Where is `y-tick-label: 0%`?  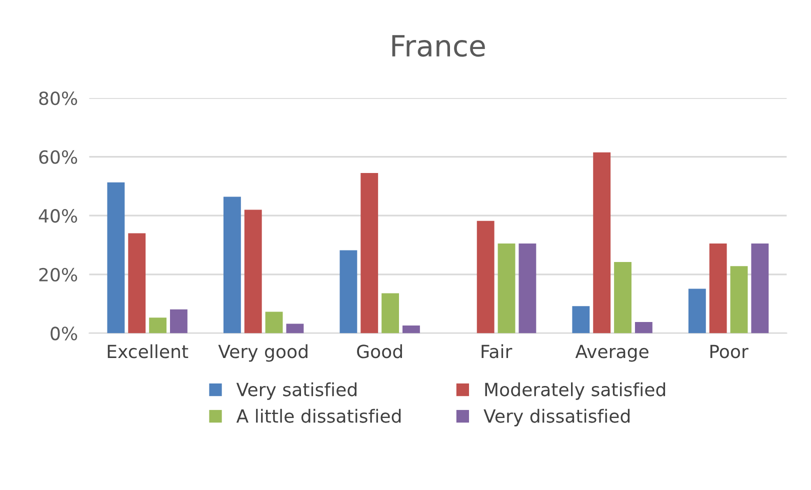 y-tick-label: 0% is located at coordinates (64, 333).